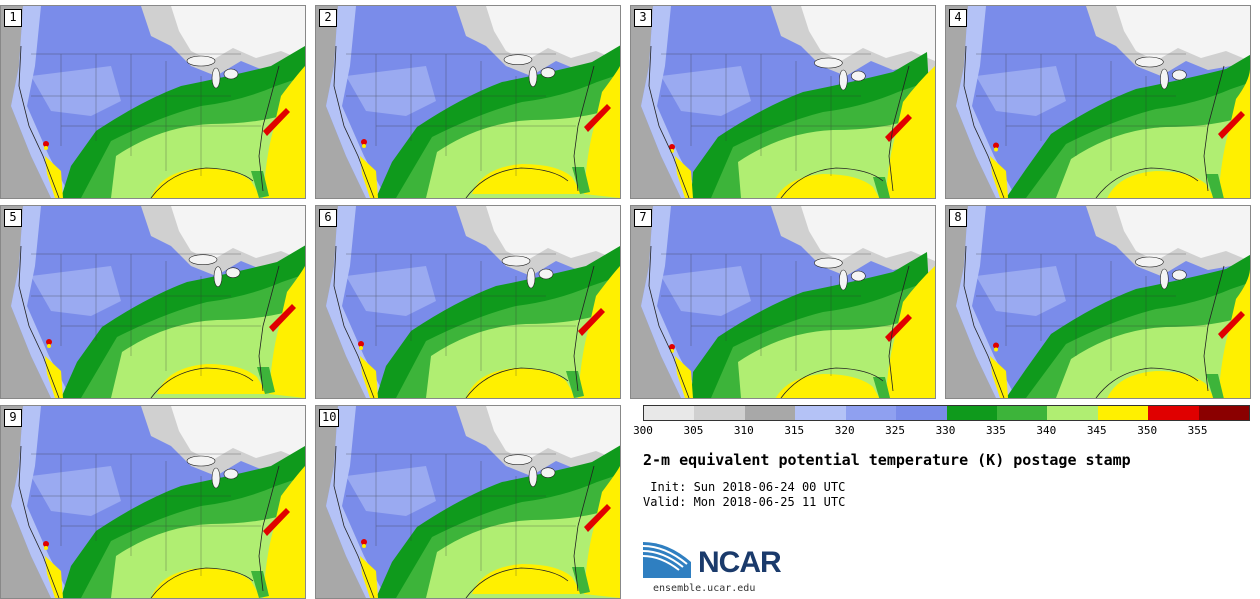 The width and height of the screenshot is (1260, 599). What do you see at coordinates (945, 430) in the screenshot?
I see `colorbar-tick-label: 330` at bounding box center [945, 430].